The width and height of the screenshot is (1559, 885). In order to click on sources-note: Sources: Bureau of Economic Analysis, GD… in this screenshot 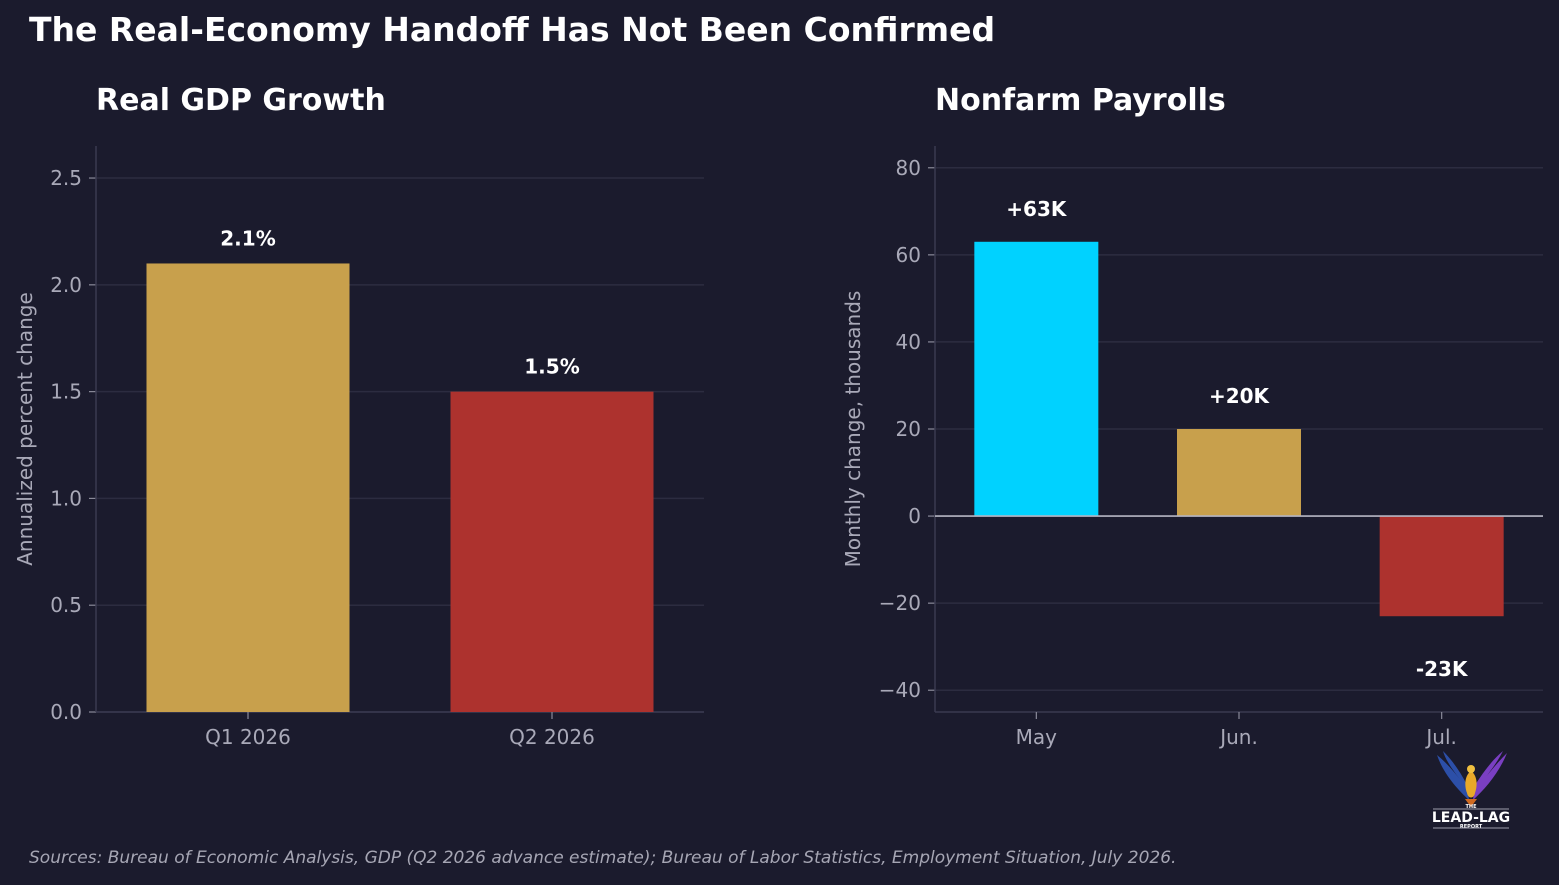, I will do `click(603, 858)`.